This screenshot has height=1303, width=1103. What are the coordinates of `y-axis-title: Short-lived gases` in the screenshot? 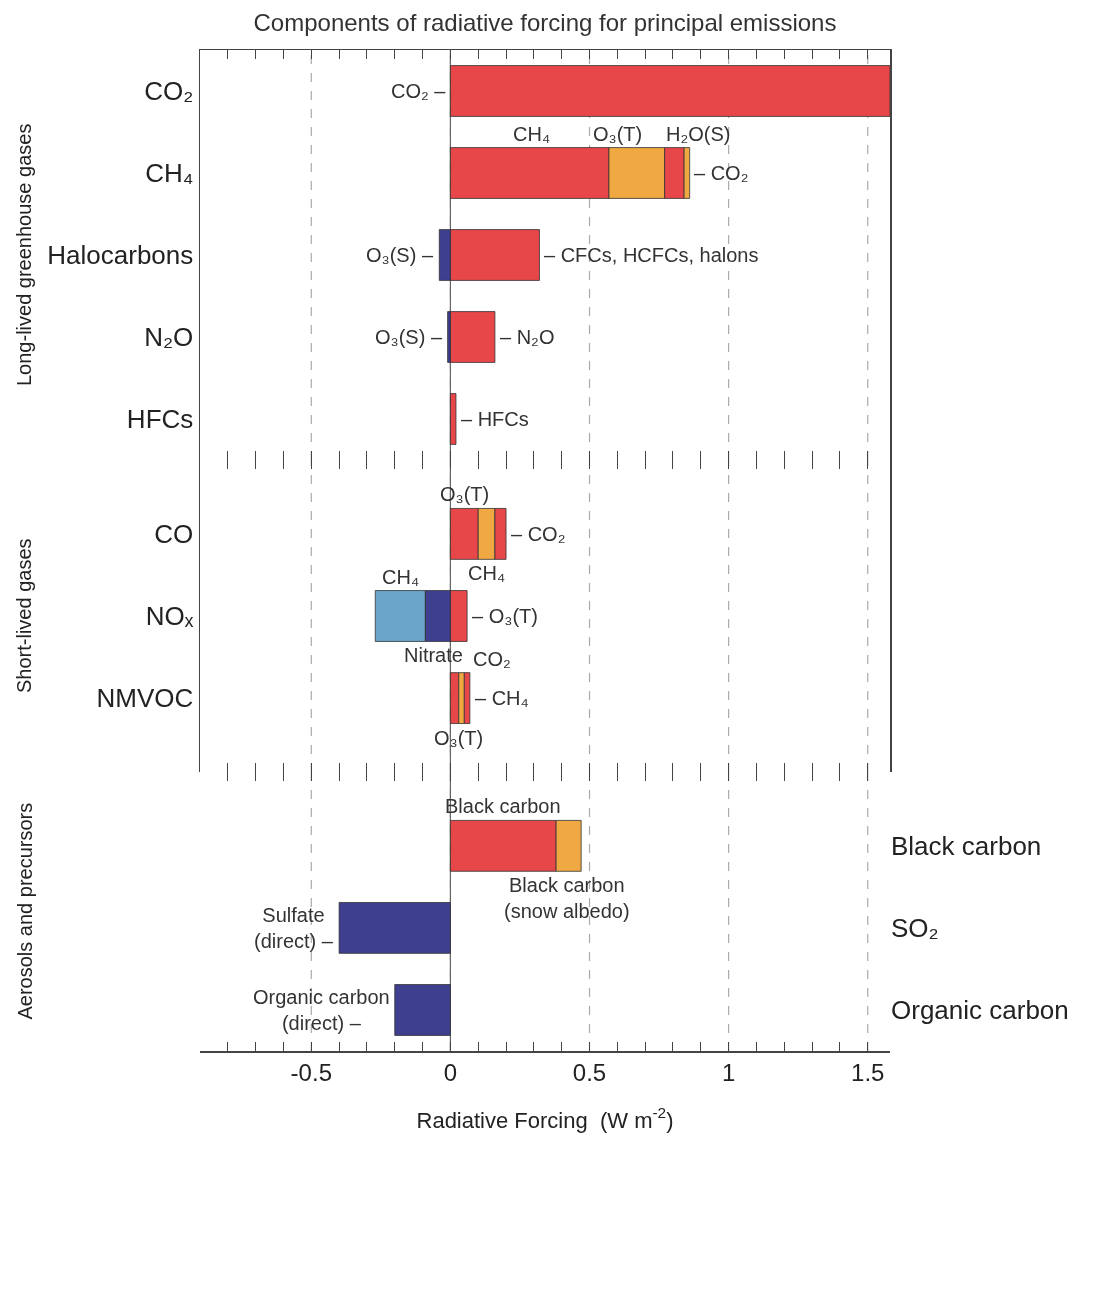 It's located at (24, 615).